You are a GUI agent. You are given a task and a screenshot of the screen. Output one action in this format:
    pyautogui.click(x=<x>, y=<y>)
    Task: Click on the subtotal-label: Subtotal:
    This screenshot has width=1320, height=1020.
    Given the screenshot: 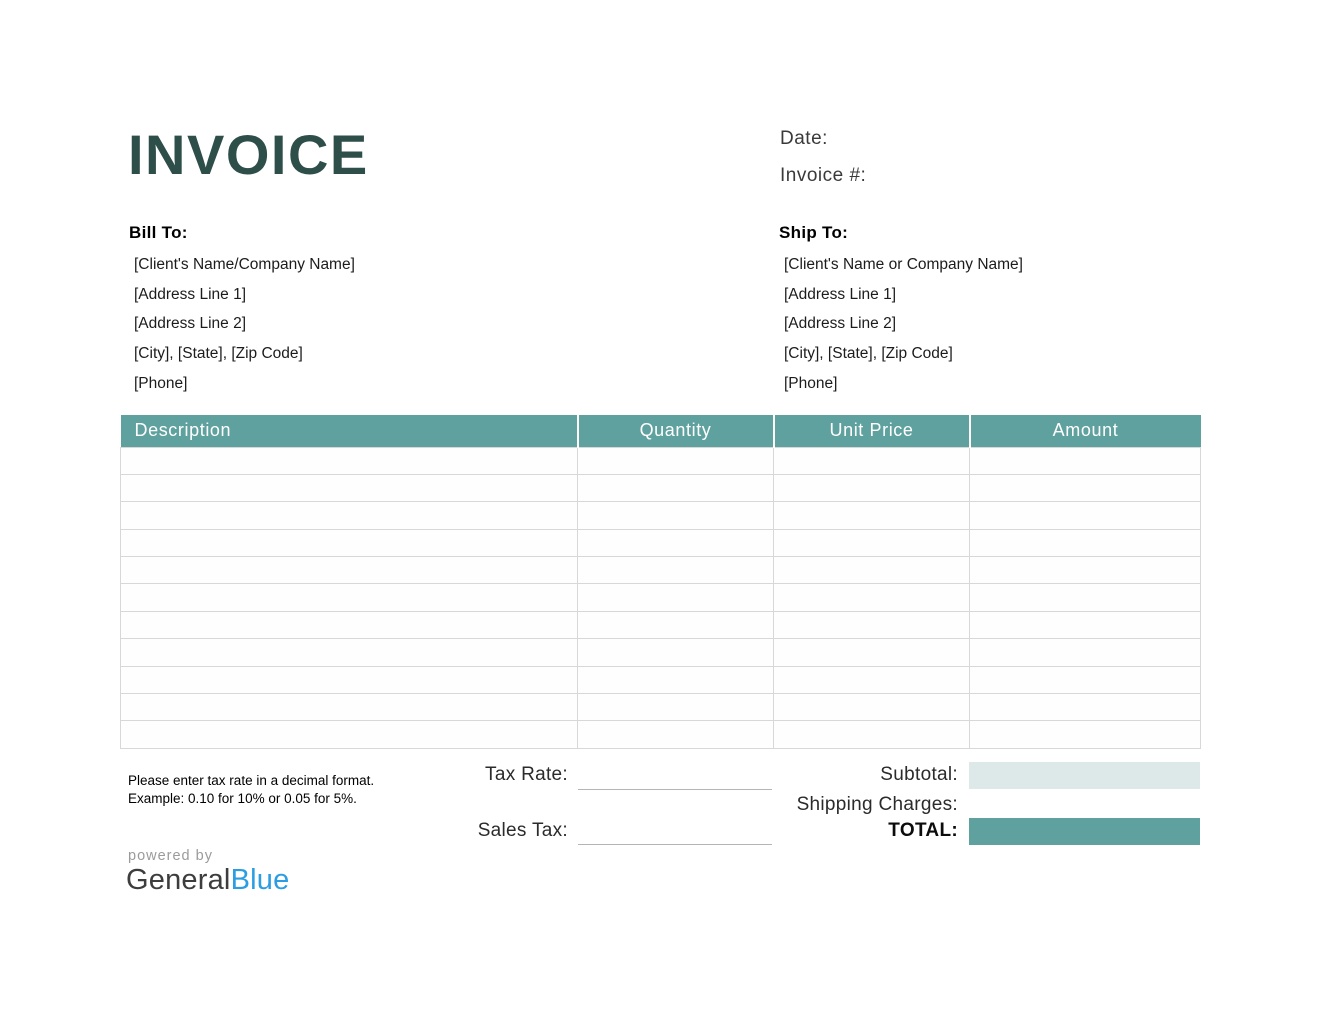 What is the action you would take?
    pyautogui.click(x=919, y=774)
    